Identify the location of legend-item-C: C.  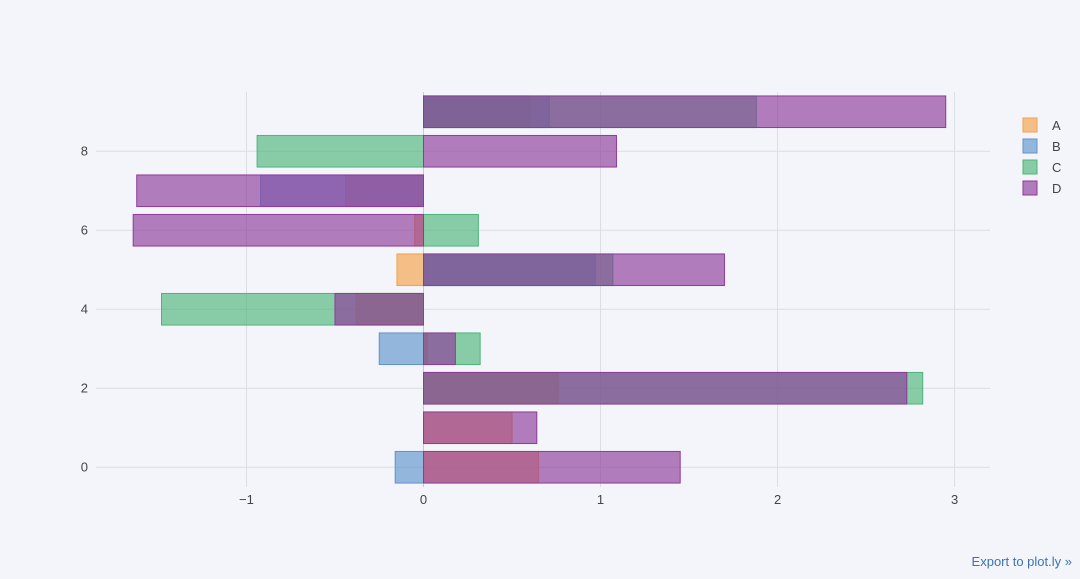
(1041, 167).